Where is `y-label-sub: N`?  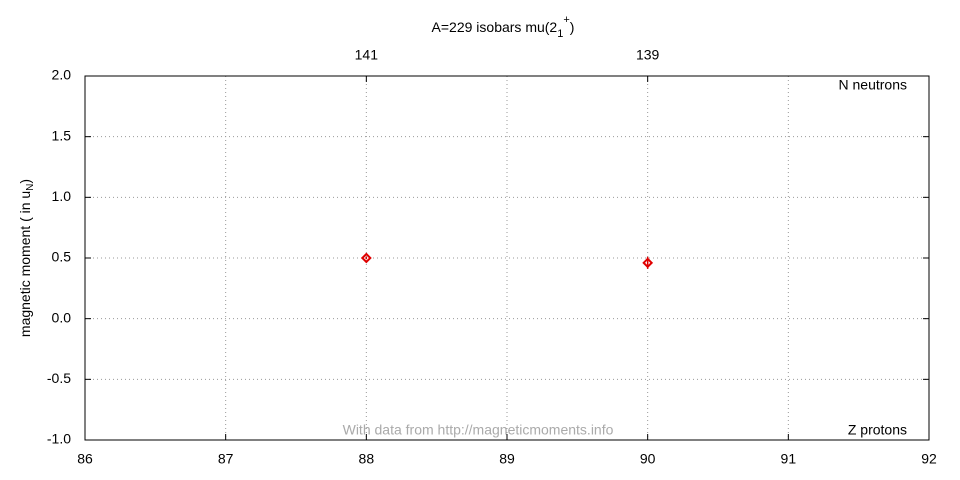 y-label-sub: N is located at coordinates (30, 187).